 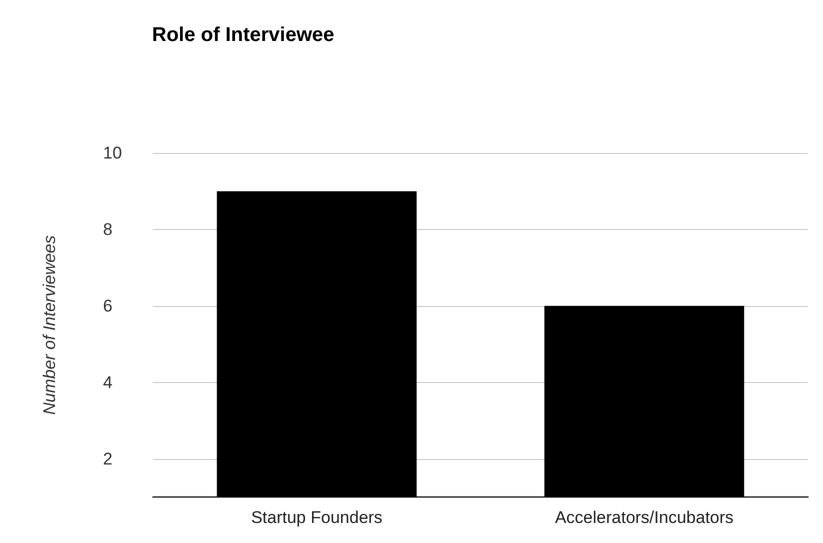 I want to click on y-tick-label: 10, so click(x=112, y=153).